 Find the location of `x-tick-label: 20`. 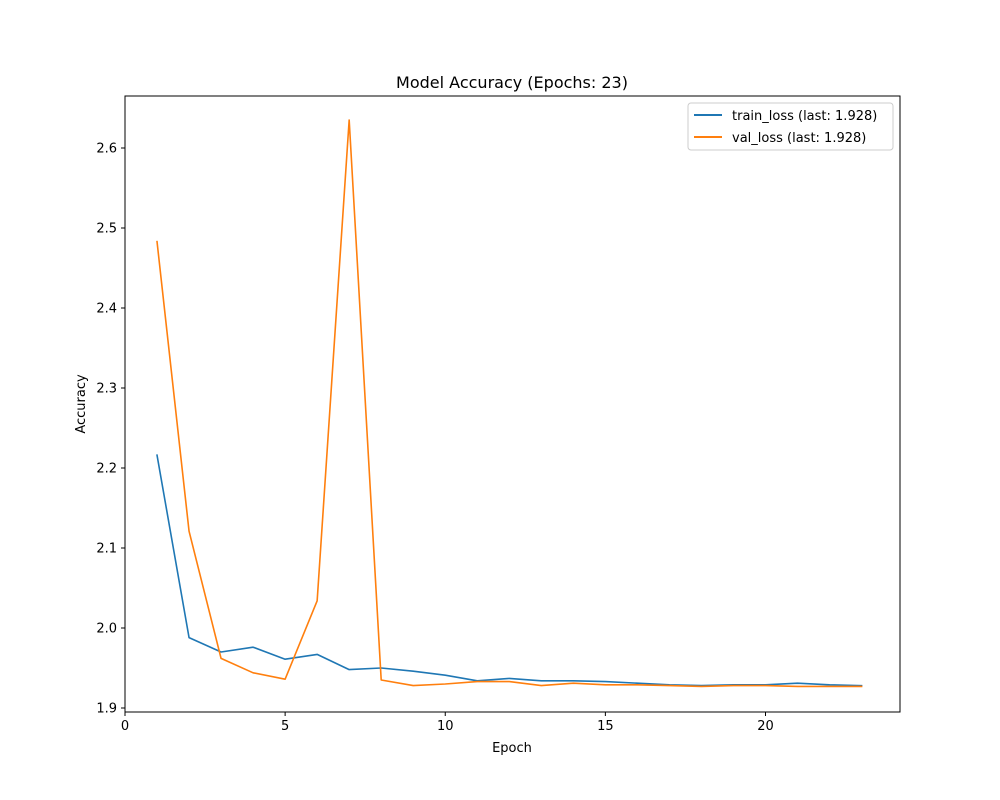

x-tick-label: 20 is located at coordinates (765, 726).